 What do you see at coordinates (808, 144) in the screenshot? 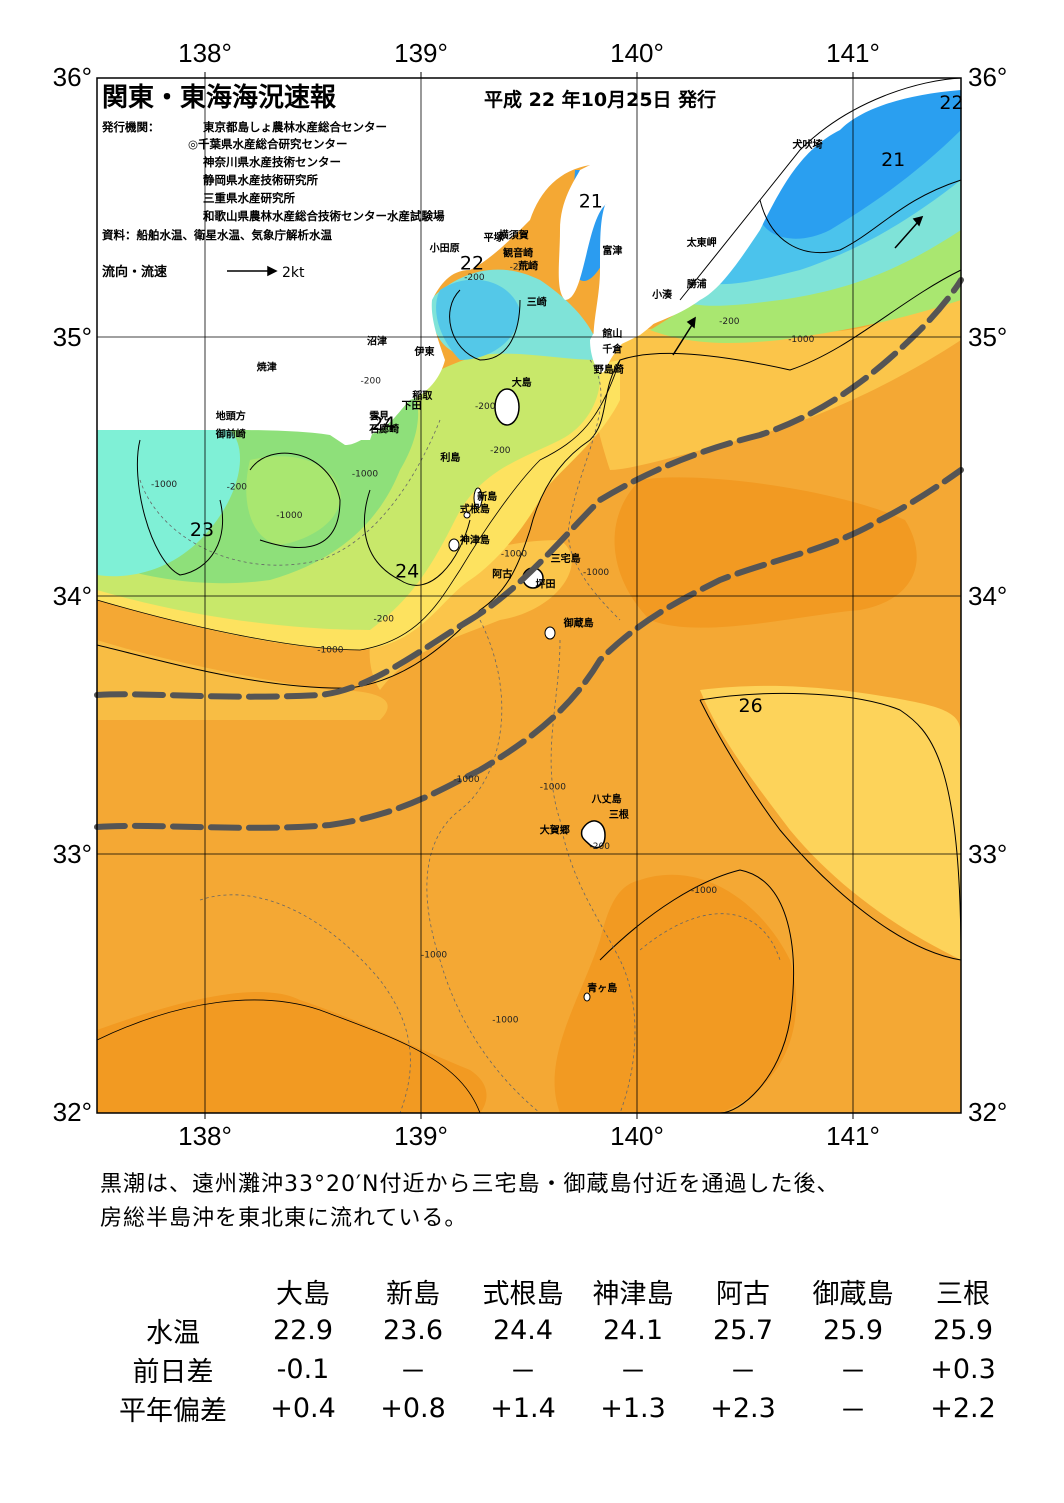
I see `place-name: 犬吠埼` at bounding box center [808, 144].